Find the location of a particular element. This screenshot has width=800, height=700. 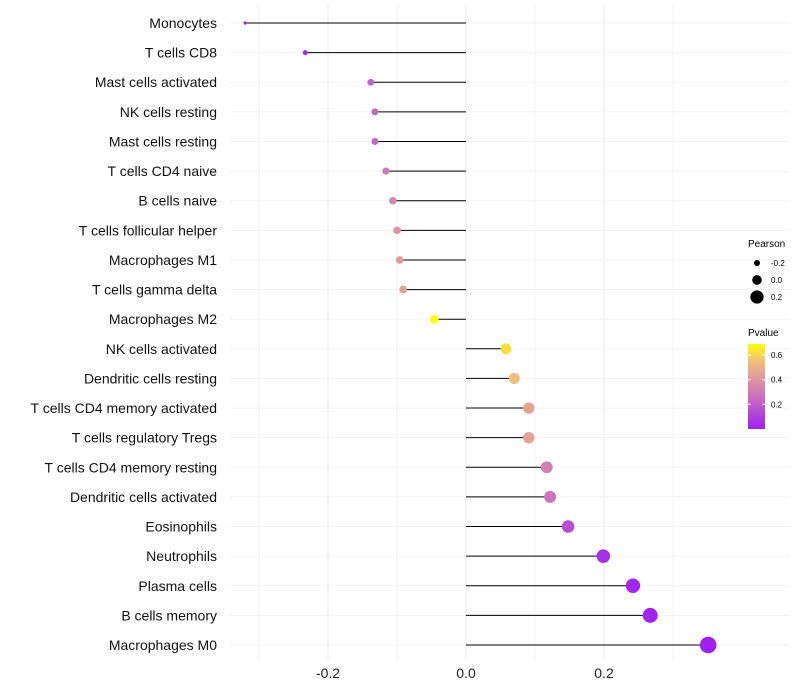

y-tick-label: Neutrophils is located at coordinates (181, 556).